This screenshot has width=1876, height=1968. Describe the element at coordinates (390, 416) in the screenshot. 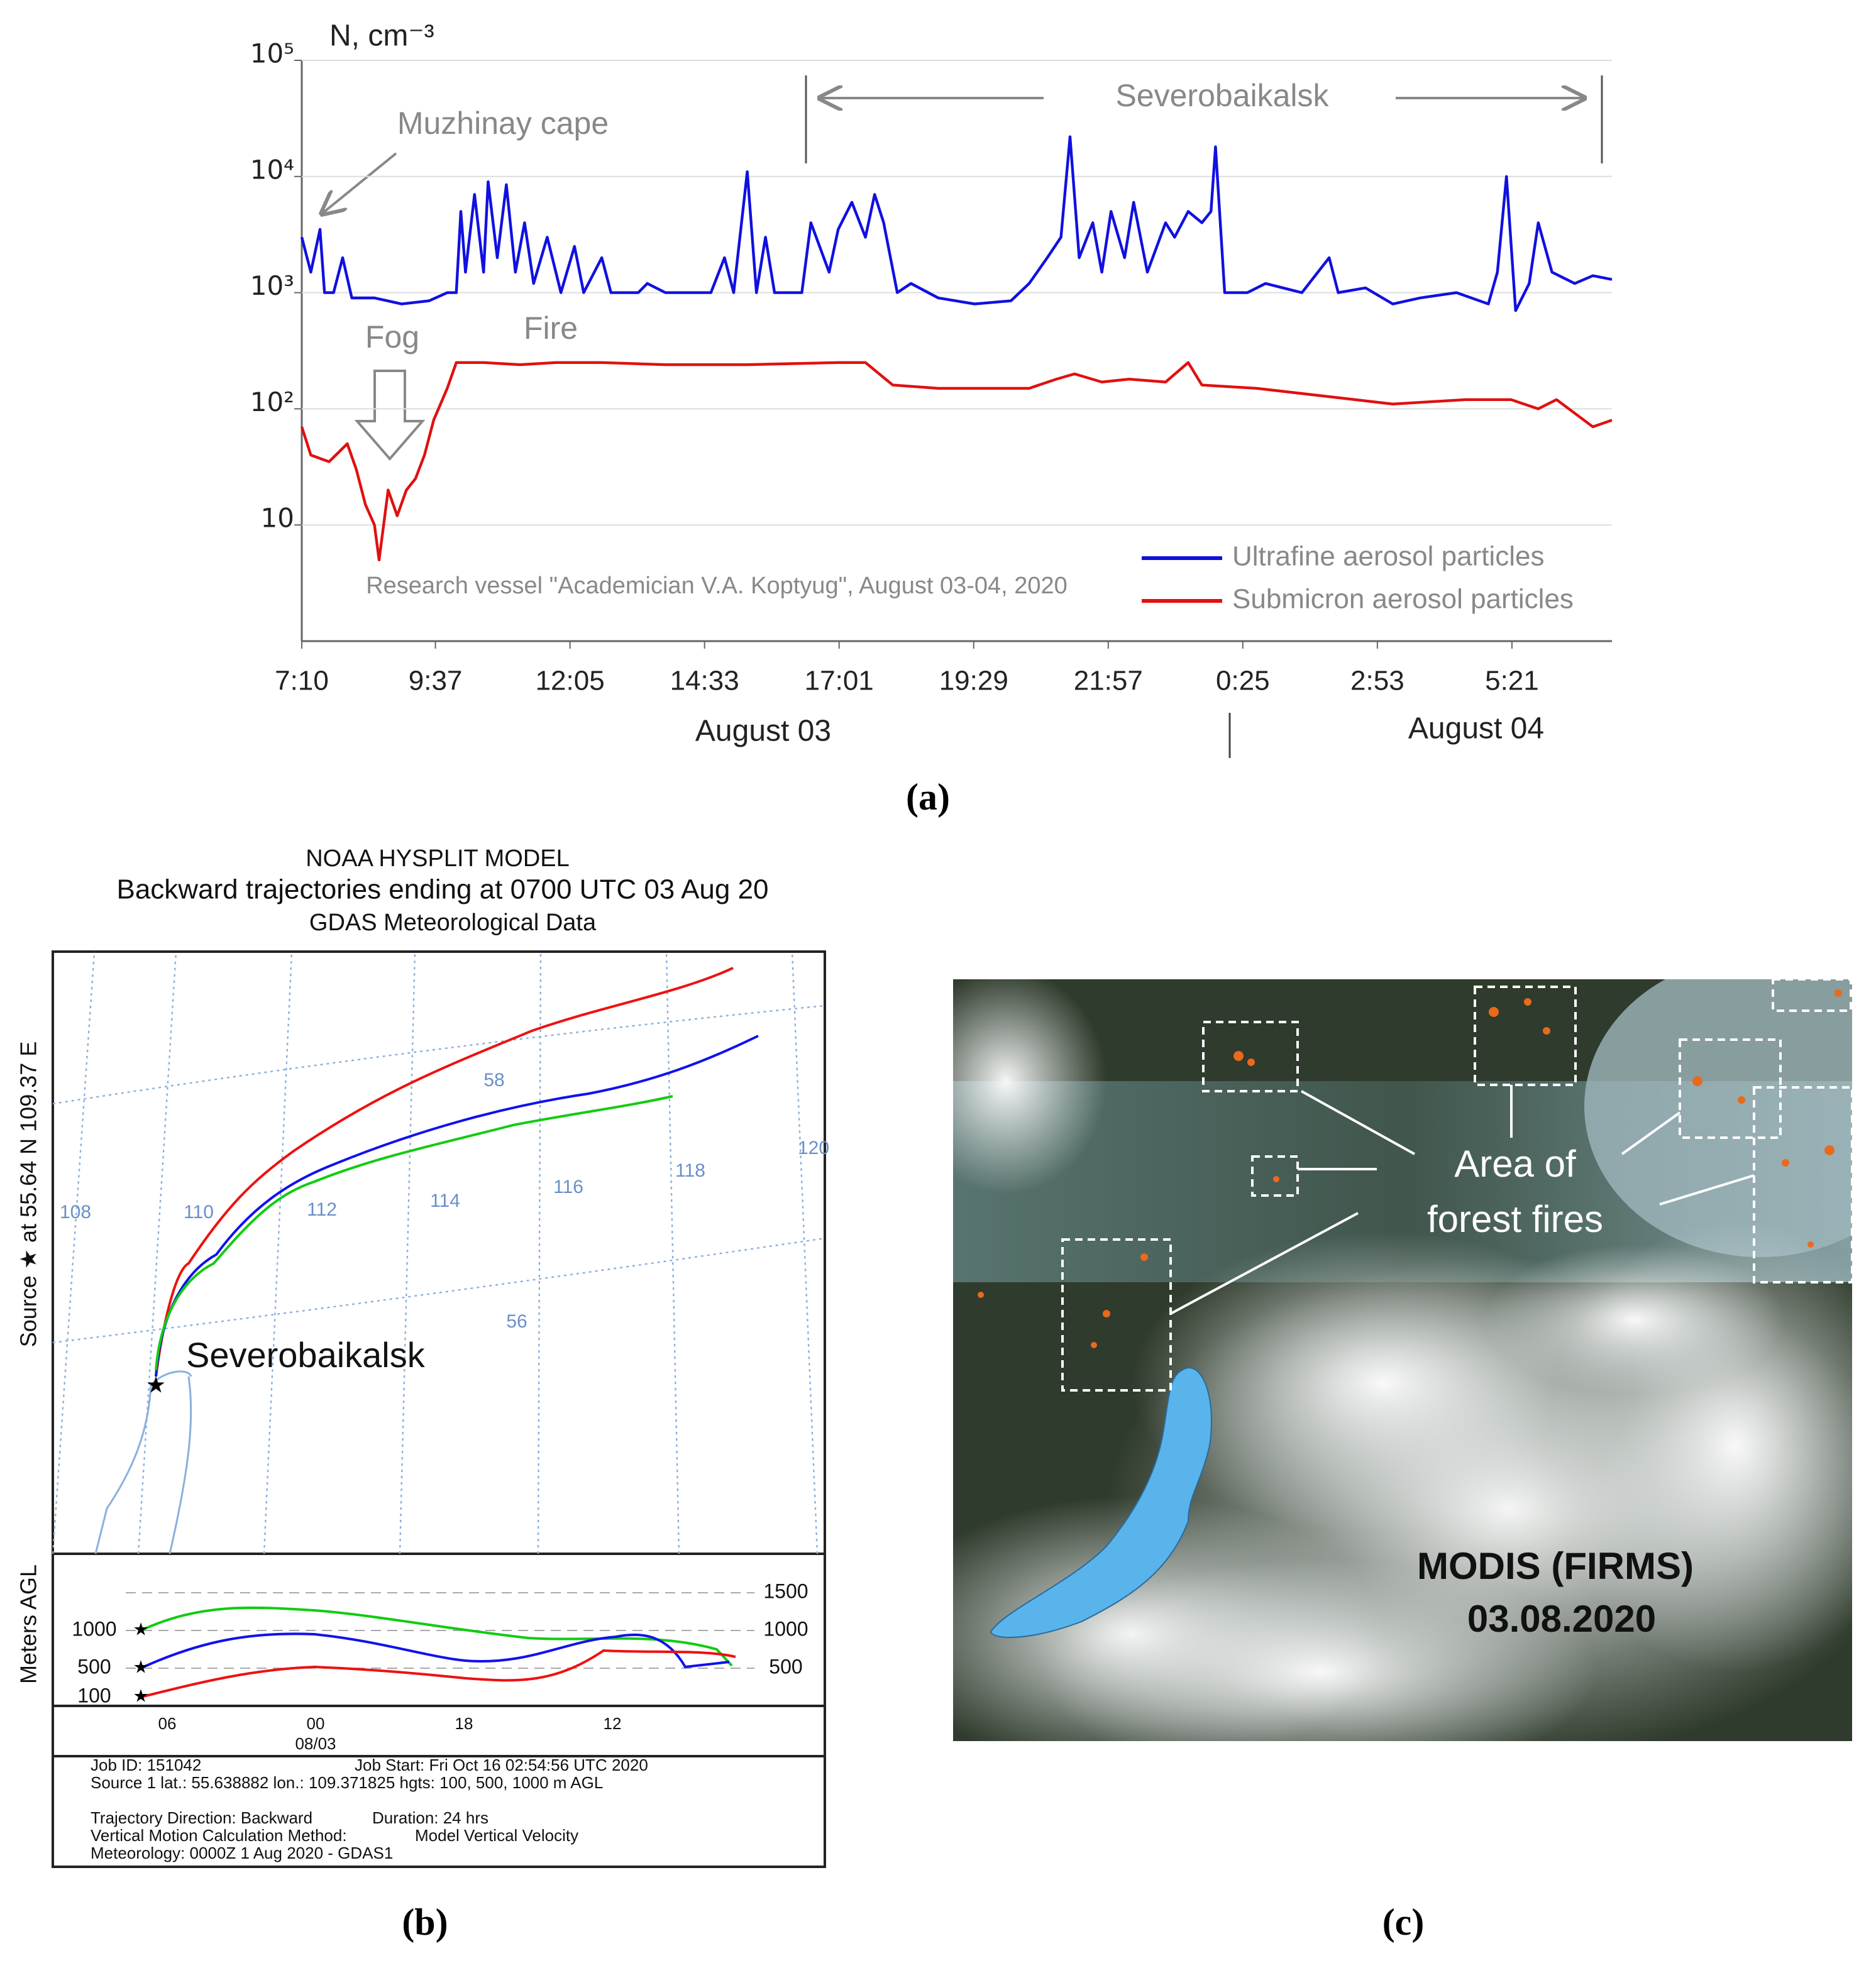

I see `fog-arrow` at that location.